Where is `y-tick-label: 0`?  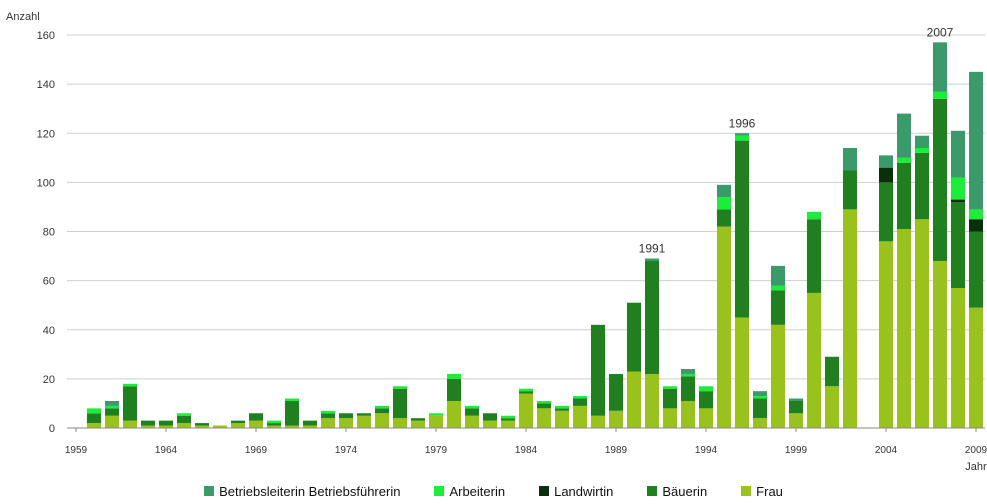 y-tick-label: 0 is located at coordinates (52, 429).